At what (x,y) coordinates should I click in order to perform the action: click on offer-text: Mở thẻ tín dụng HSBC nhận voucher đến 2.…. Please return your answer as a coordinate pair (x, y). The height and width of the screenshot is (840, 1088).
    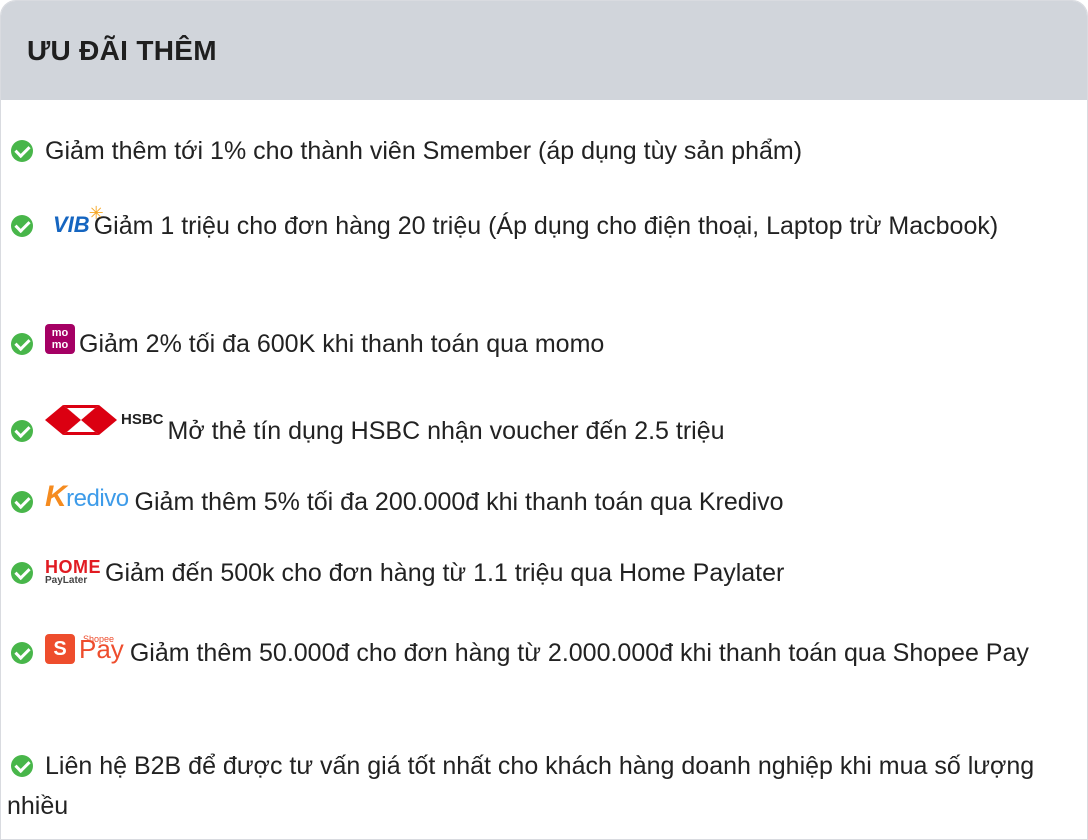
    Looking at the image, I should click on (446, 431).